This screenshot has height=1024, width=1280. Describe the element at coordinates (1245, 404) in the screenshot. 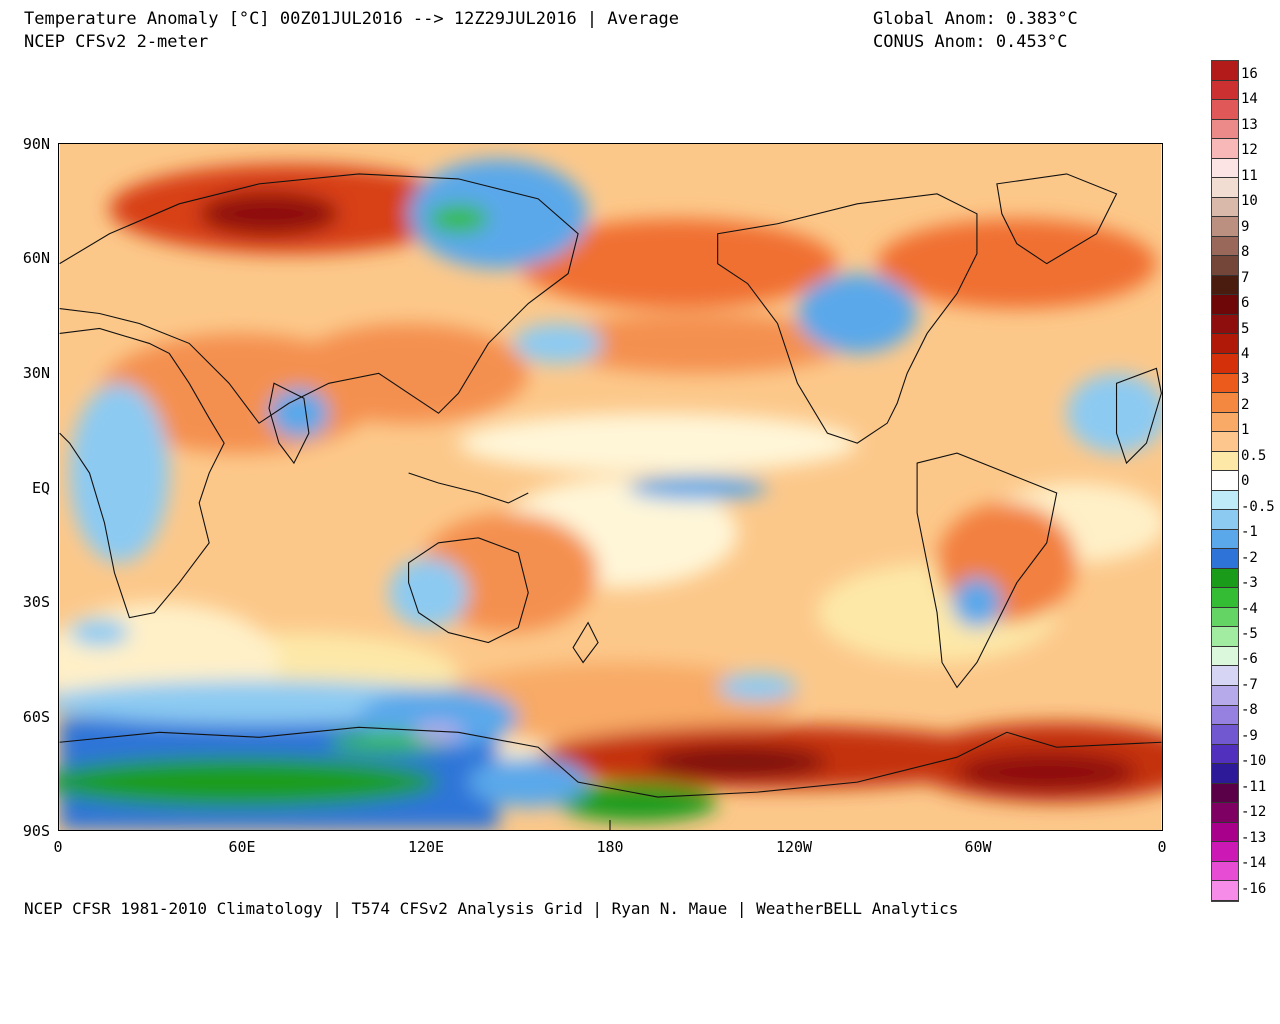

I see `colorbar-label: 2` at that location.